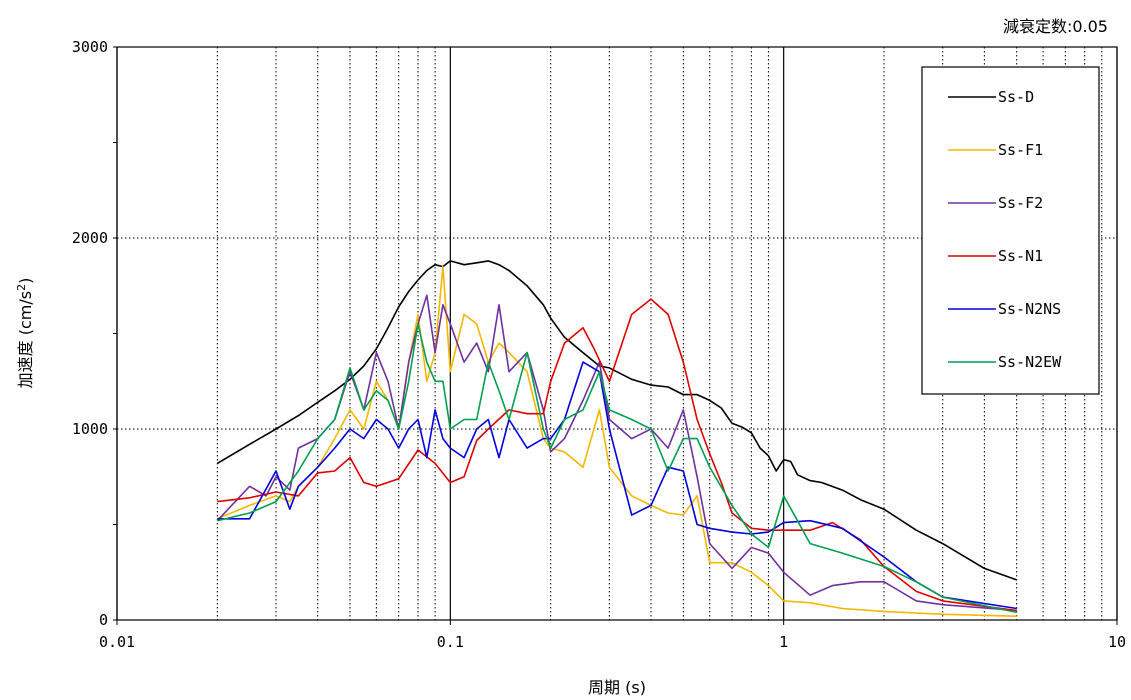 The height and width of the screenshot is (700, 1131). What do you see at coordinates (1030, 362) in the screenshot?
I see `legend-label: Ss-N2EW` at bounding box center [1030, 362].